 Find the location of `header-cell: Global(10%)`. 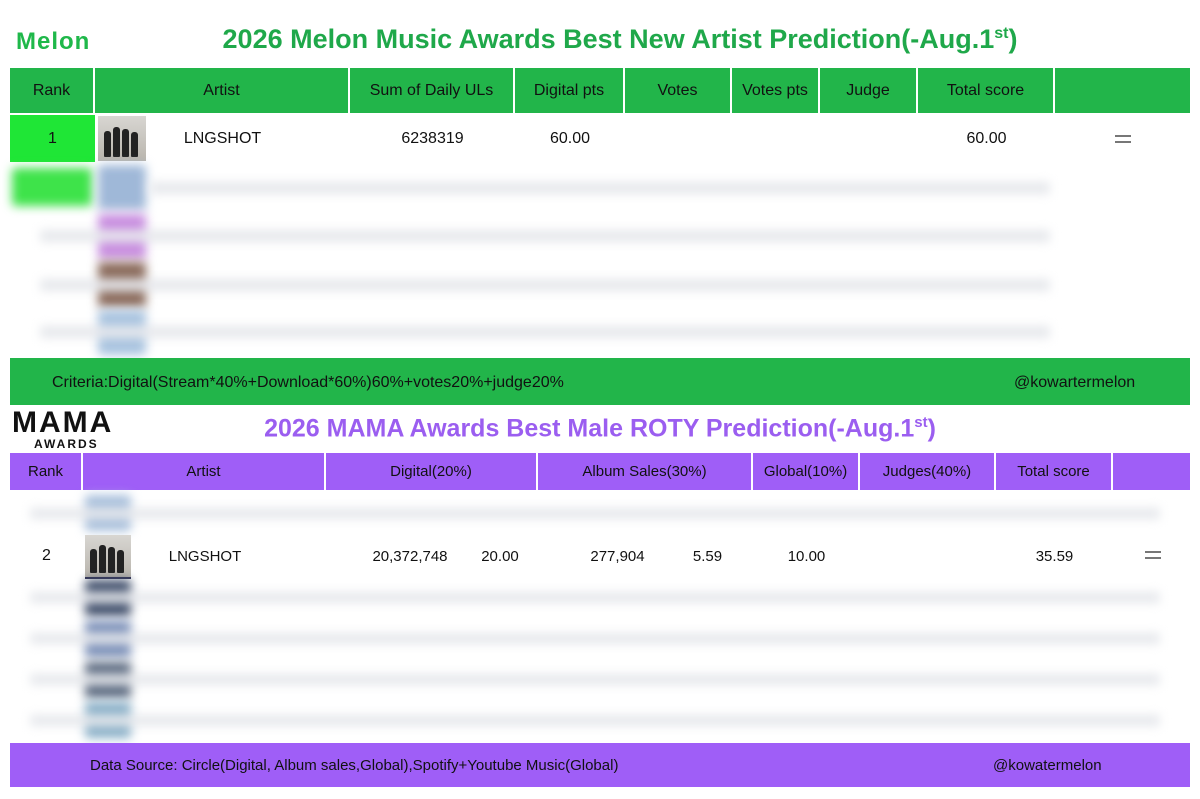

header-cell: Global(10%) is located at coordinates (806, 471).